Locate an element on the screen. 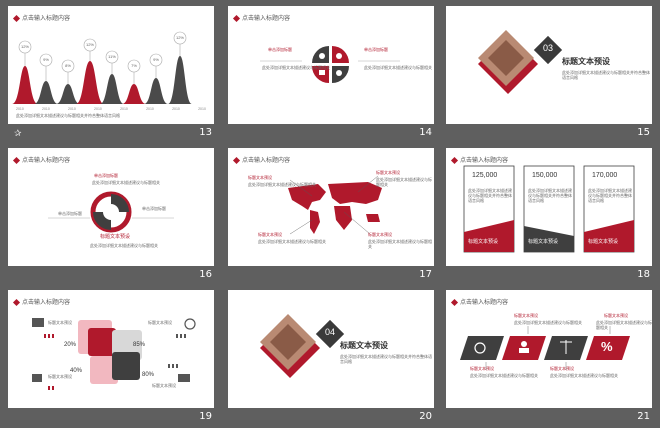 Image resolution: width=660 pixels, height=428 pixels. slide-number: 18 is located at coordinates (643, 274).